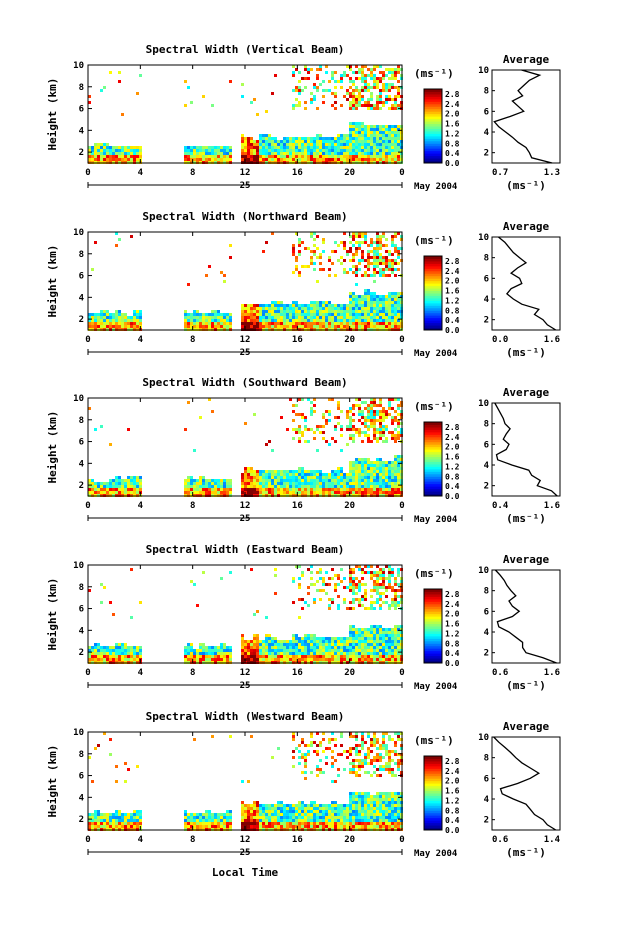 This screenshot has height=929, width=623. Describe the element at coordinates (297, 673) in the screenshot. I see `x-tick-label: 16` at that location.